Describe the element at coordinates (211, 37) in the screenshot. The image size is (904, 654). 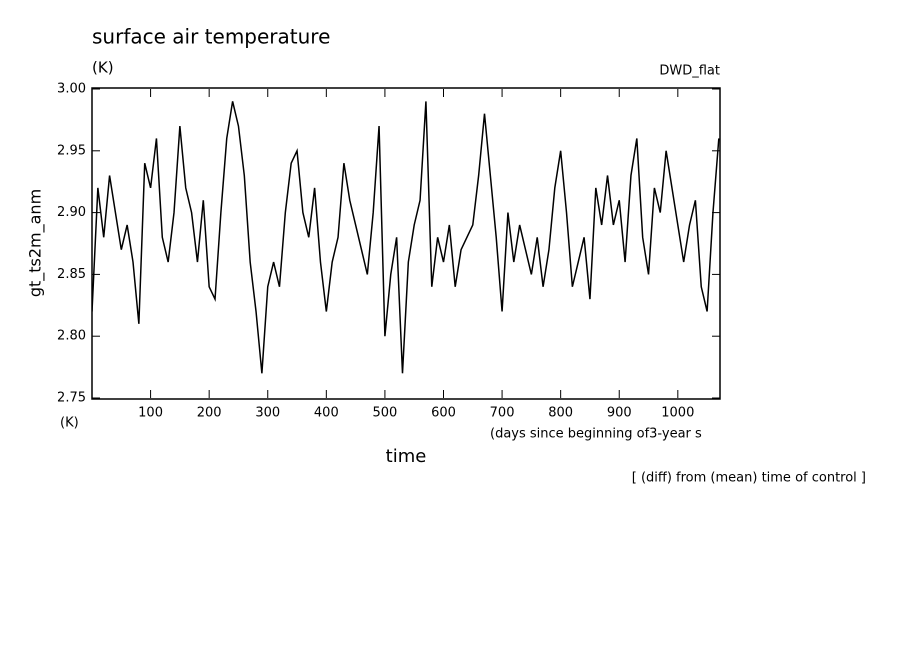
I see `chart-title: surface air temperature` at that location.